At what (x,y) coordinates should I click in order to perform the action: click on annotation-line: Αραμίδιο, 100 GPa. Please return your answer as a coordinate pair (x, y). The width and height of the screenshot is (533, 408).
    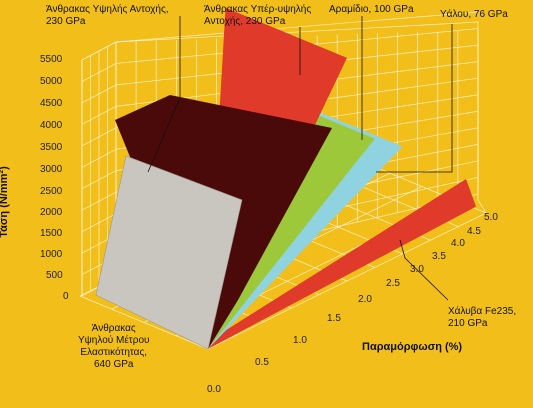
    Looking at the image, I should click on (371, 9).